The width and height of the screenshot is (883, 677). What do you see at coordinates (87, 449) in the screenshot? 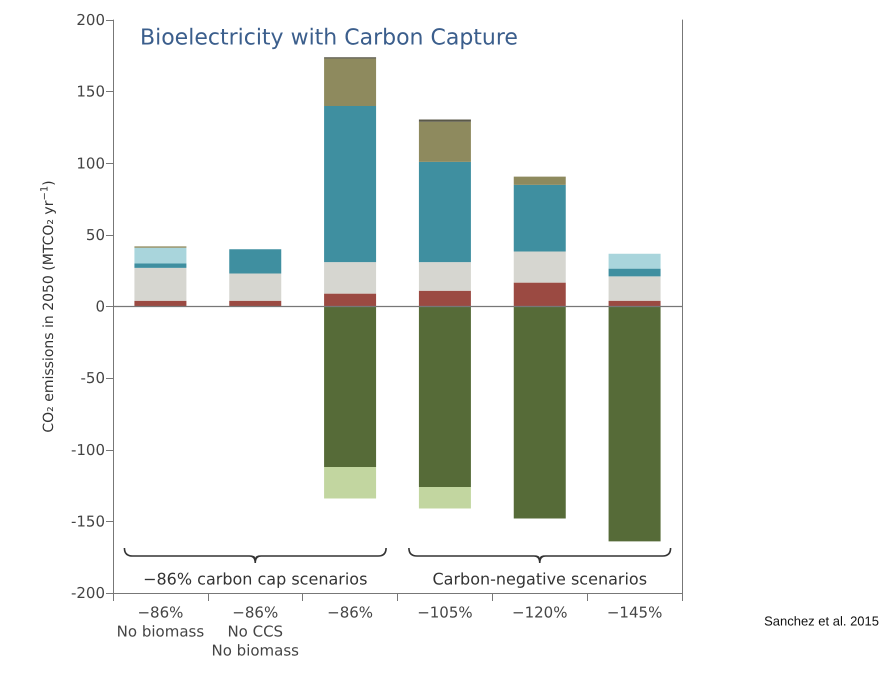
I see `y-tick-label: -100` at bounding box center [87, 449].